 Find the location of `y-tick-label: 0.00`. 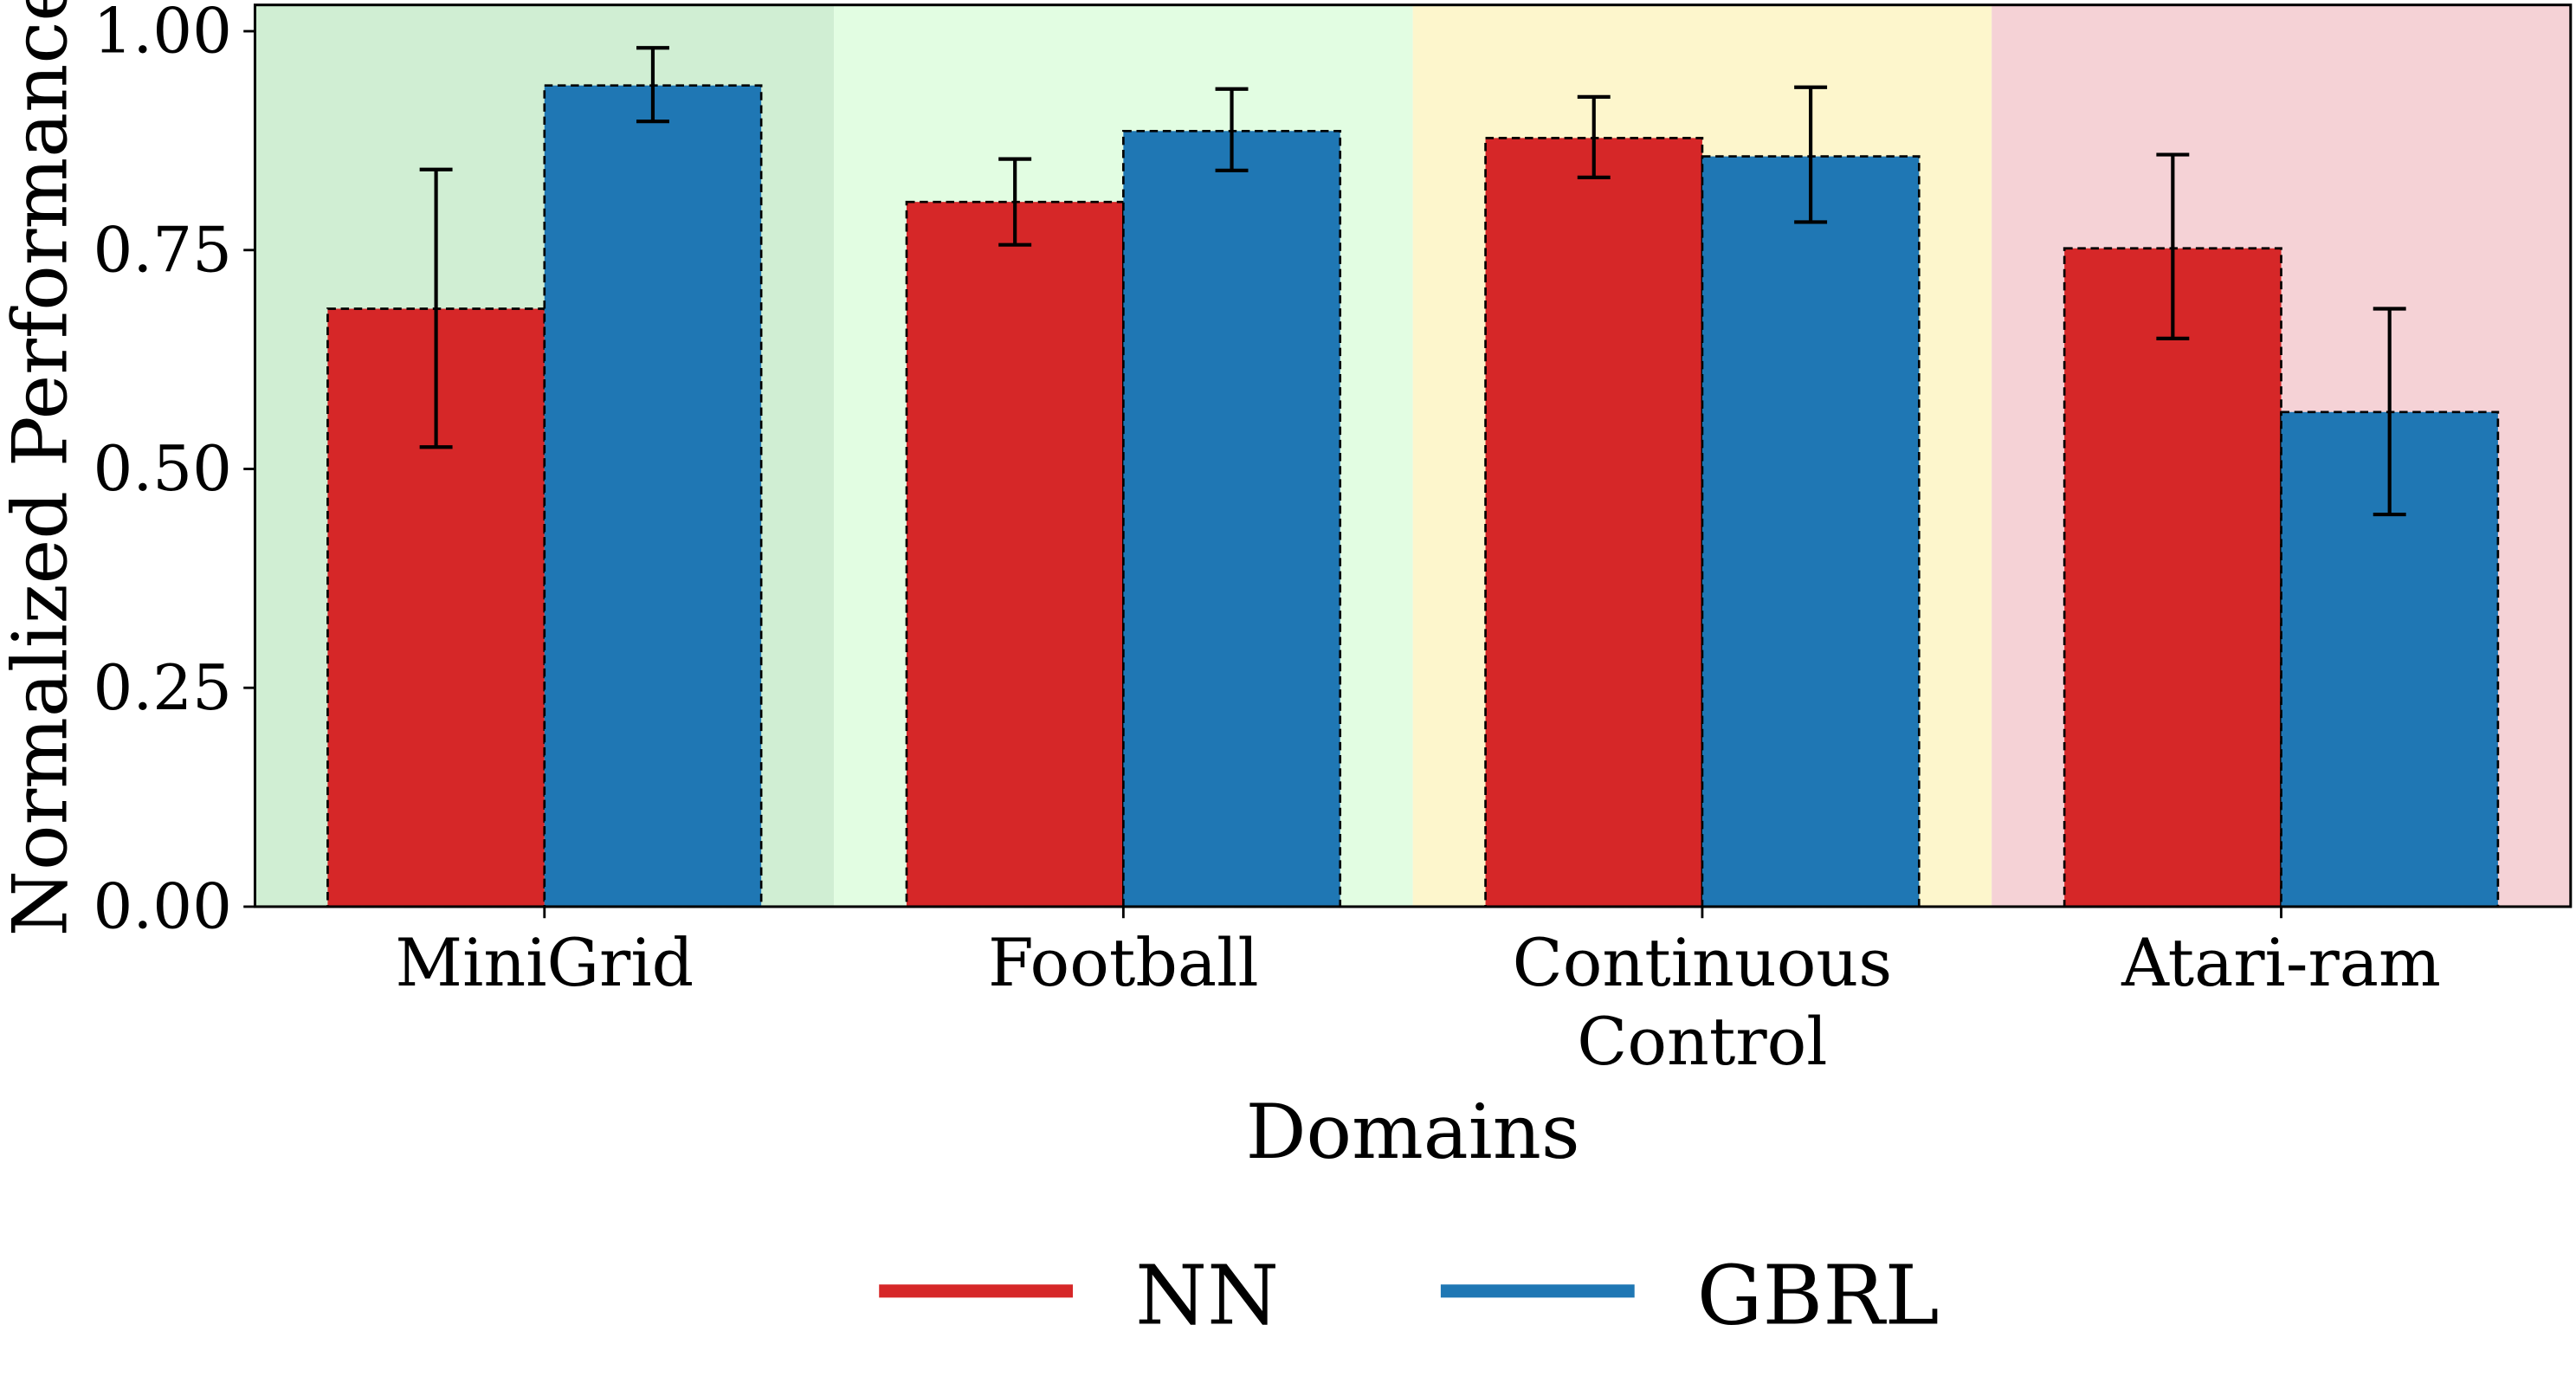

y-tick-label: 0.00 is located at coordinates (162, 906).